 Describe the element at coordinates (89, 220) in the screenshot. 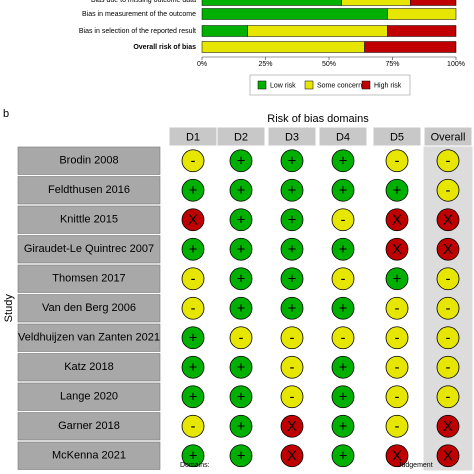

I see `study-label: Knittle 2015` at that location.